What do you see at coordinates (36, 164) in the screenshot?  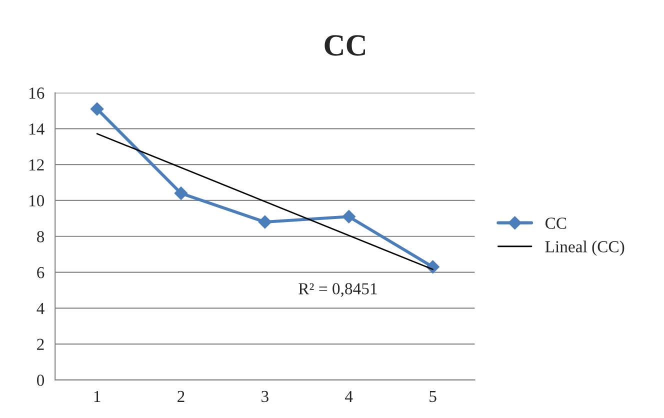 I see `y-tick-label: 12` at bounding box center [36, 164].